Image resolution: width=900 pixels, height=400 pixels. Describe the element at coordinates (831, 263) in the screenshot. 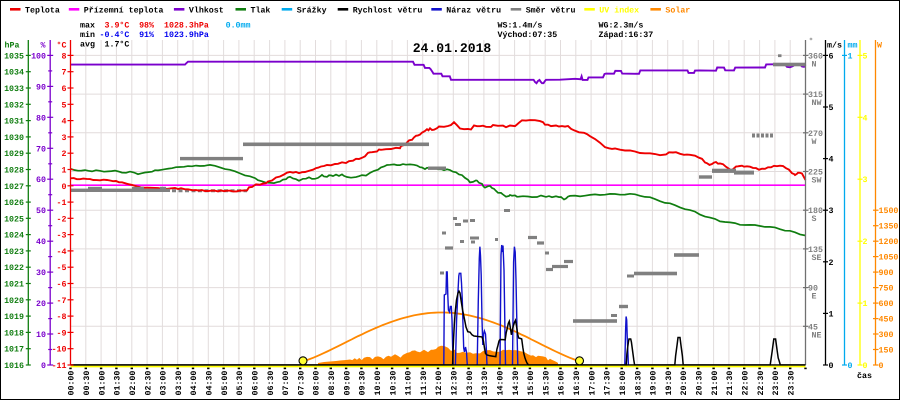

I see `svg-text: 2` at that location.